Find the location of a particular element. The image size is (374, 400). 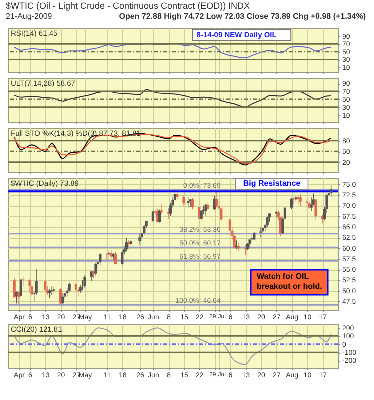

ref-line-label: Big Resistance is located at coordinates (272, 183).